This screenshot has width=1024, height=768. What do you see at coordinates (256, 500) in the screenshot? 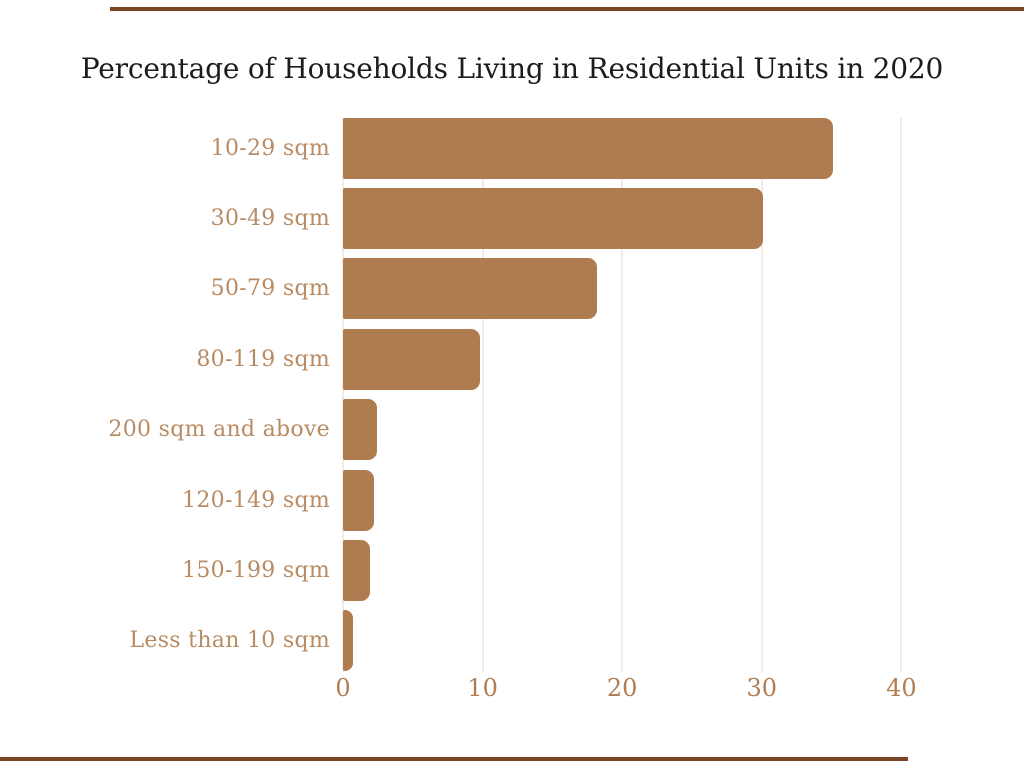
I see `category-label: 120-149 sqm` at bounding box center [256, 500].